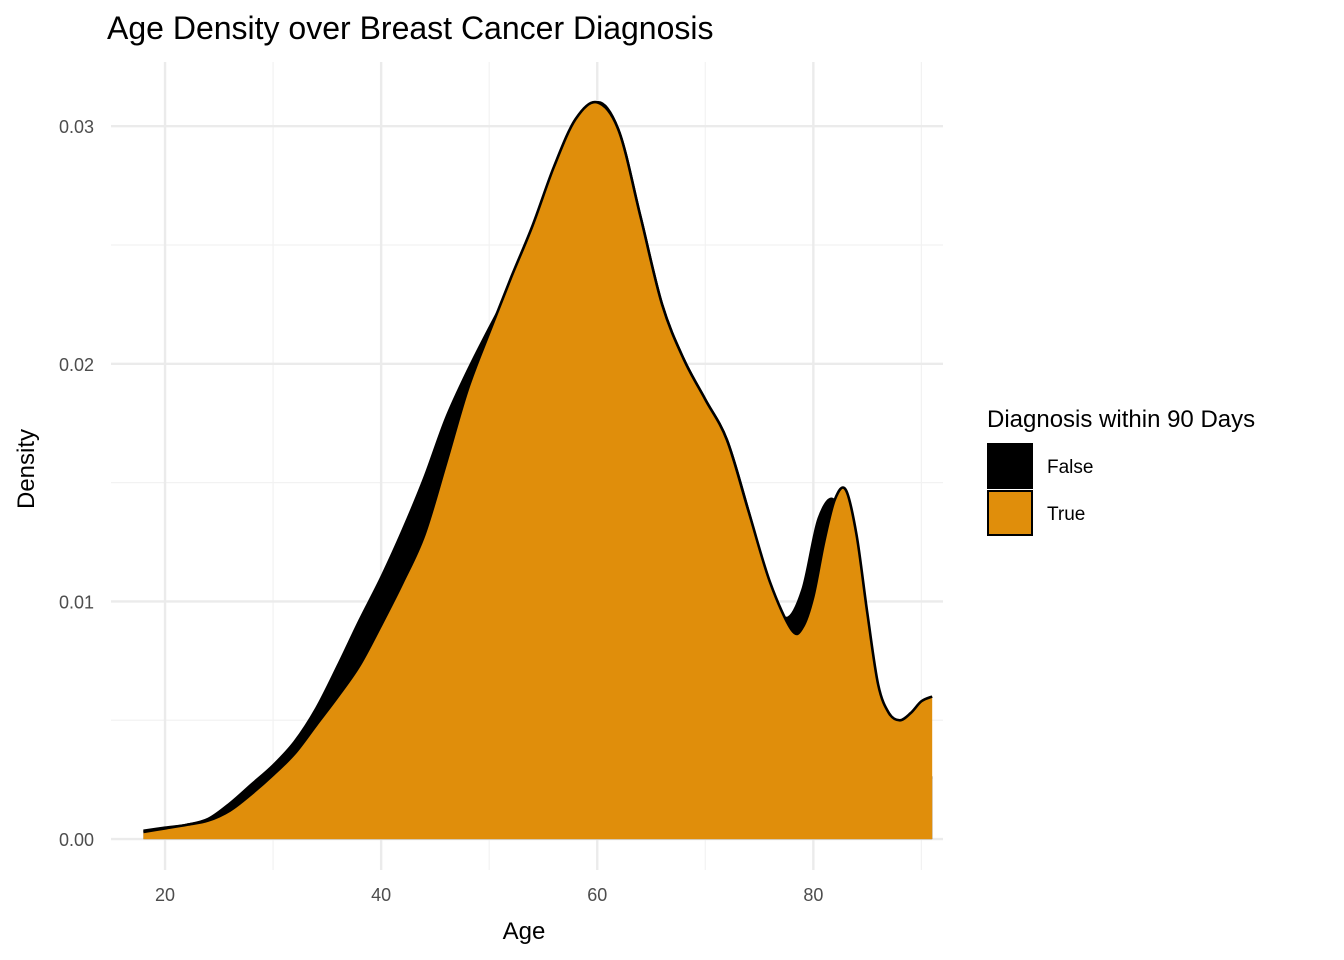 Image resolution: width=1344 pixels, height=960 pixels. Describe the element at coordinates (1121, 419) in the screenshot. I see `legend-title: Diagnosis within 90 Days` at that location.